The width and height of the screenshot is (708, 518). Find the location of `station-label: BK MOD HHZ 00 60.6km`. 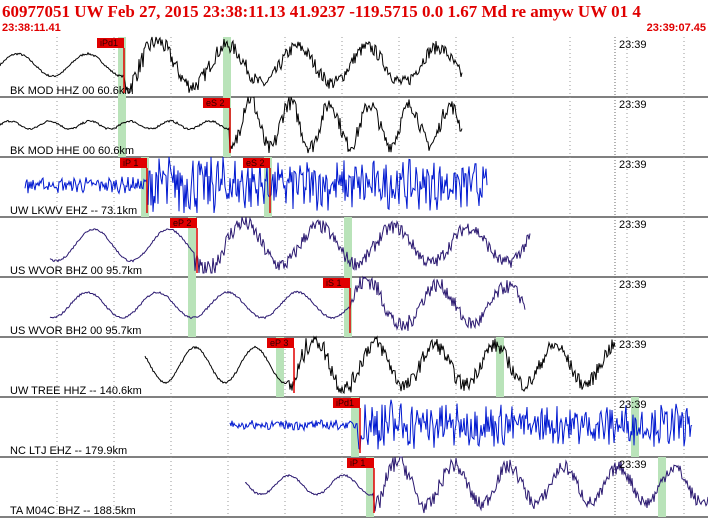

station-label: BK MOD HHZ 00 60.6km is located at coordinates (71, 91).